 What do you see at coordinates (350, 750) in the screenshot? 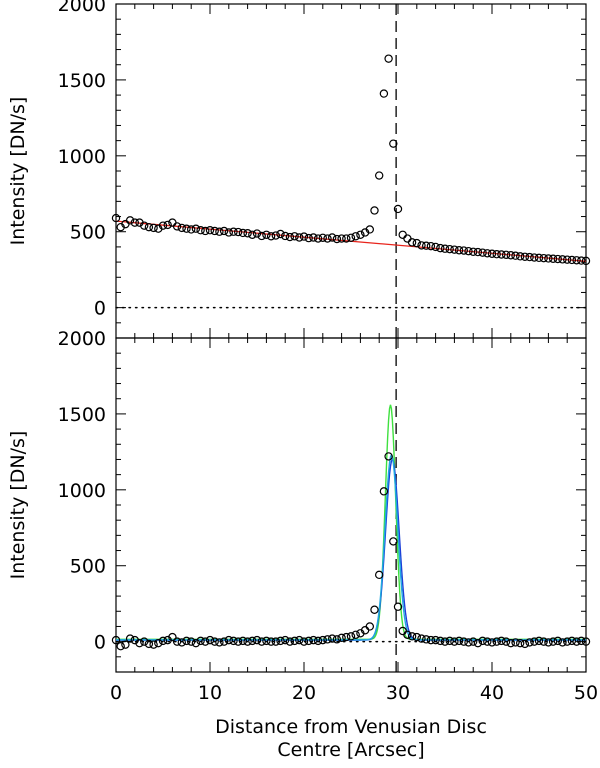
I see `x-axis-label-line-2: Centre [Arcsec]` at bounding box center [350, 750].